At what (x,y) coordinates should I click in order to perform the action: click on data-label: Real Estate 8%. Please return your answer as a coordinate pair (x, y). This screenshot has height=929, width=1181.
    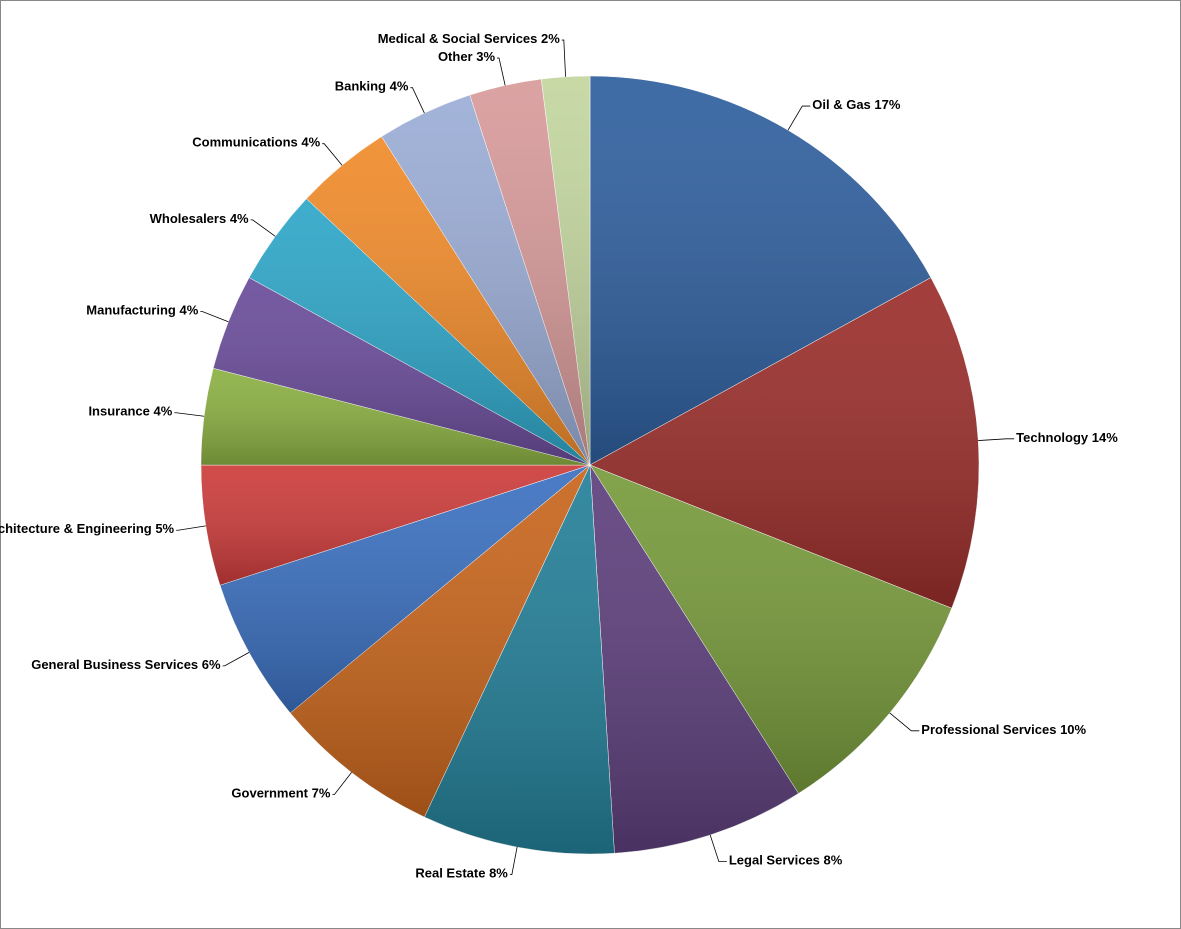
    Looking at the image, I should click on (461, 873).